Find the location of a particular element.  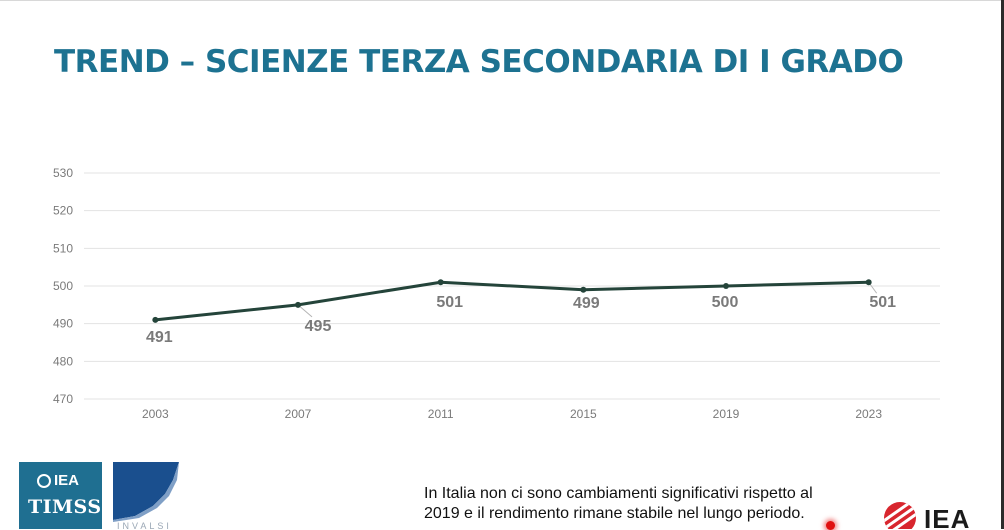

iea-logo: IEA is located at coordinates (944, 515).